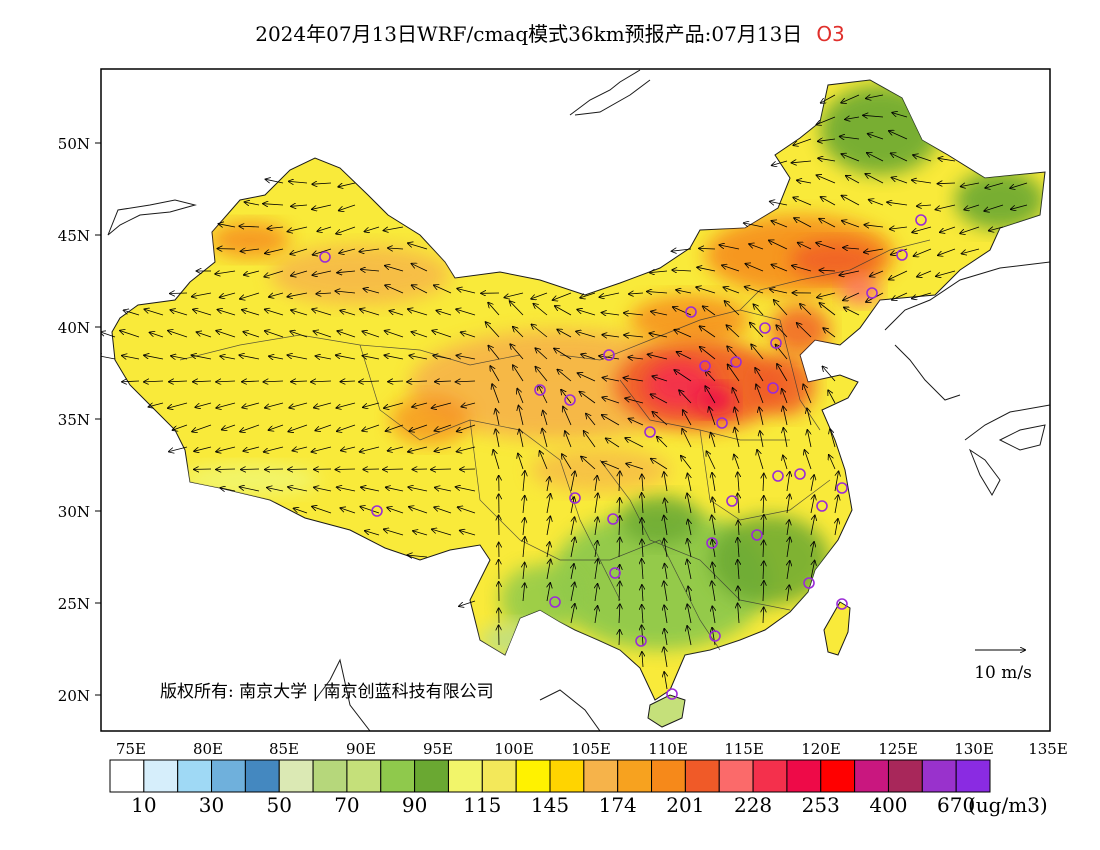  I want to click on station-marker-hangzhou, so click(822, 506).